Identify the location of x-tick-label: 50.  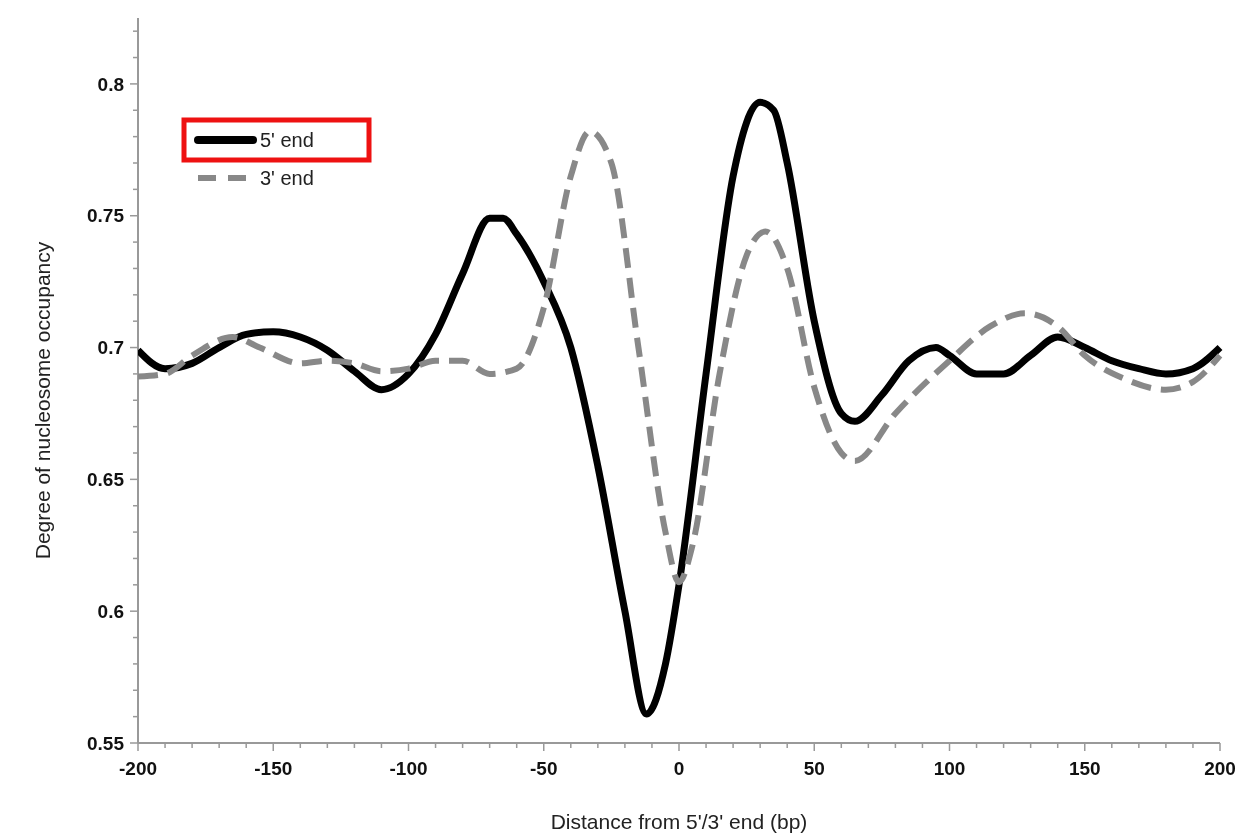
(814, 768).